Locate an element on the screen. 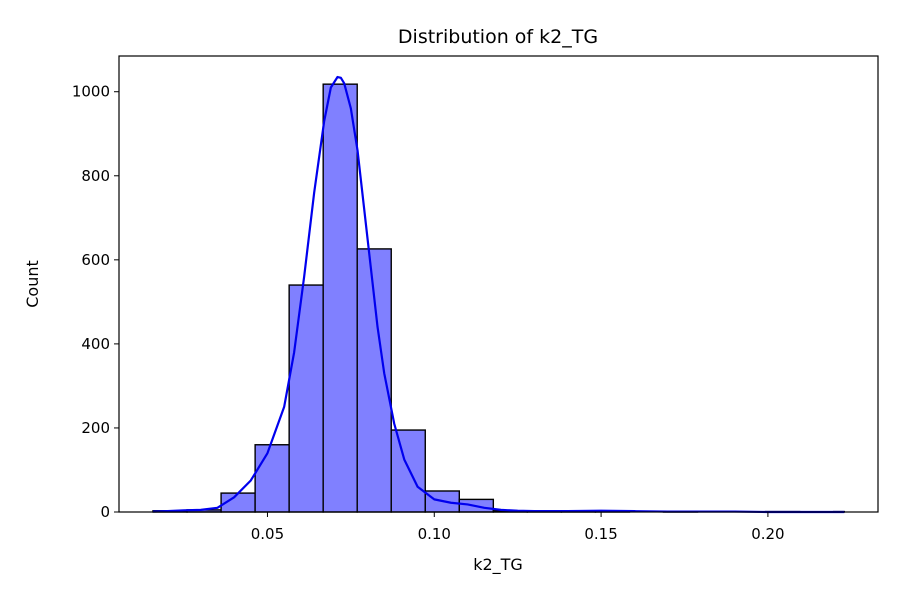 The width and height of the screenshot is (900, 600). y-tick-label: 0 is located at coordinates (105, 512).